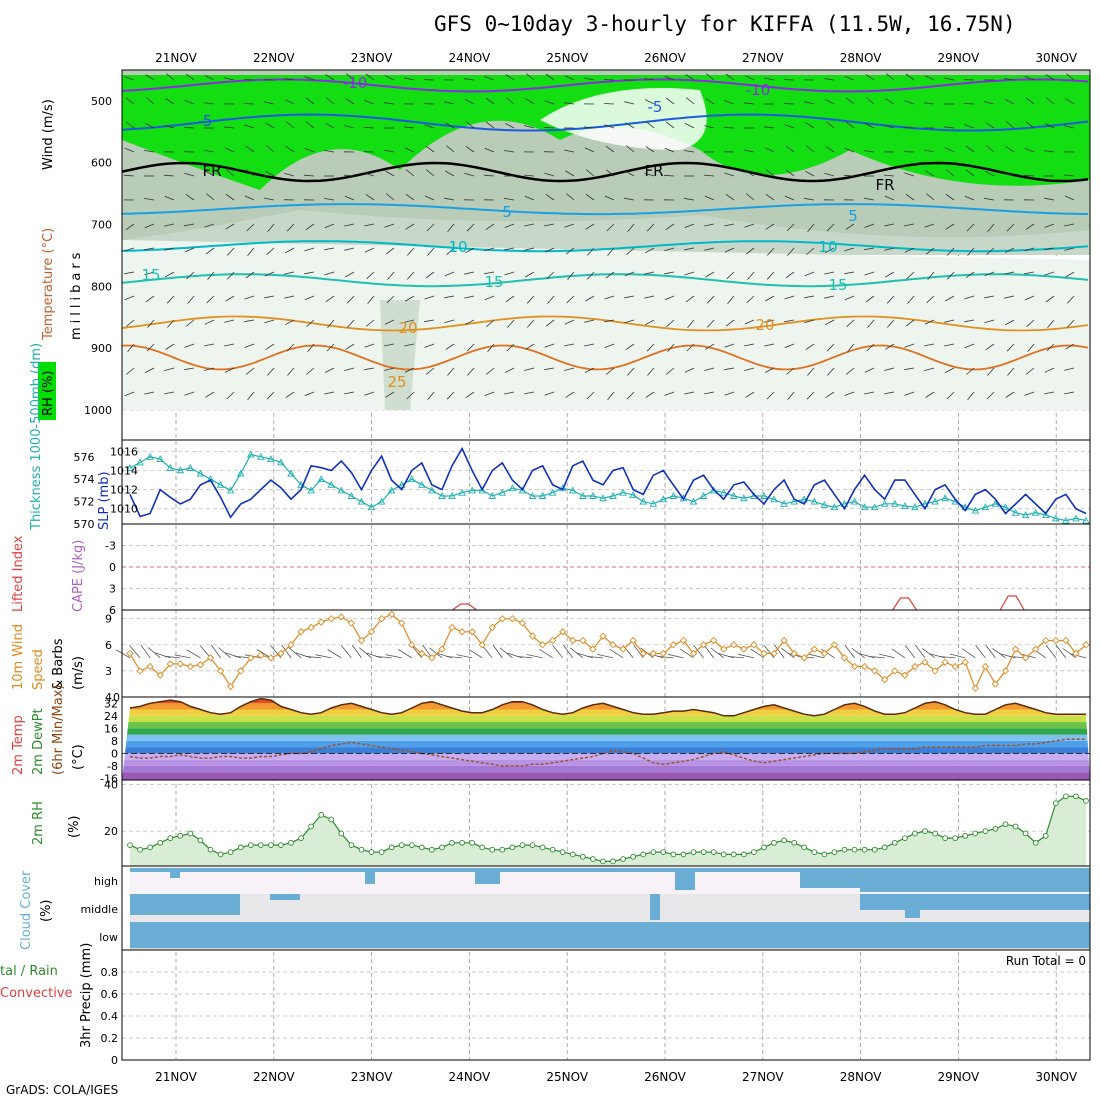 Image resolution: width=1100 pixels, height=1100 pixels. What do you see at coordinates (763, 58) in the screenshot?
I see `date-label-top: 27NOV` at bounding box center [763, 58].